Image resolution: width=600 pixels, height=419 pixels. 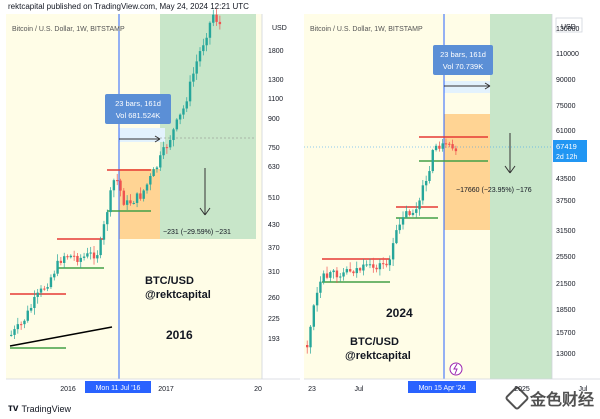 I want to click on right-callout-line1: 23 bars, 161d, so click(x=463, y=54).